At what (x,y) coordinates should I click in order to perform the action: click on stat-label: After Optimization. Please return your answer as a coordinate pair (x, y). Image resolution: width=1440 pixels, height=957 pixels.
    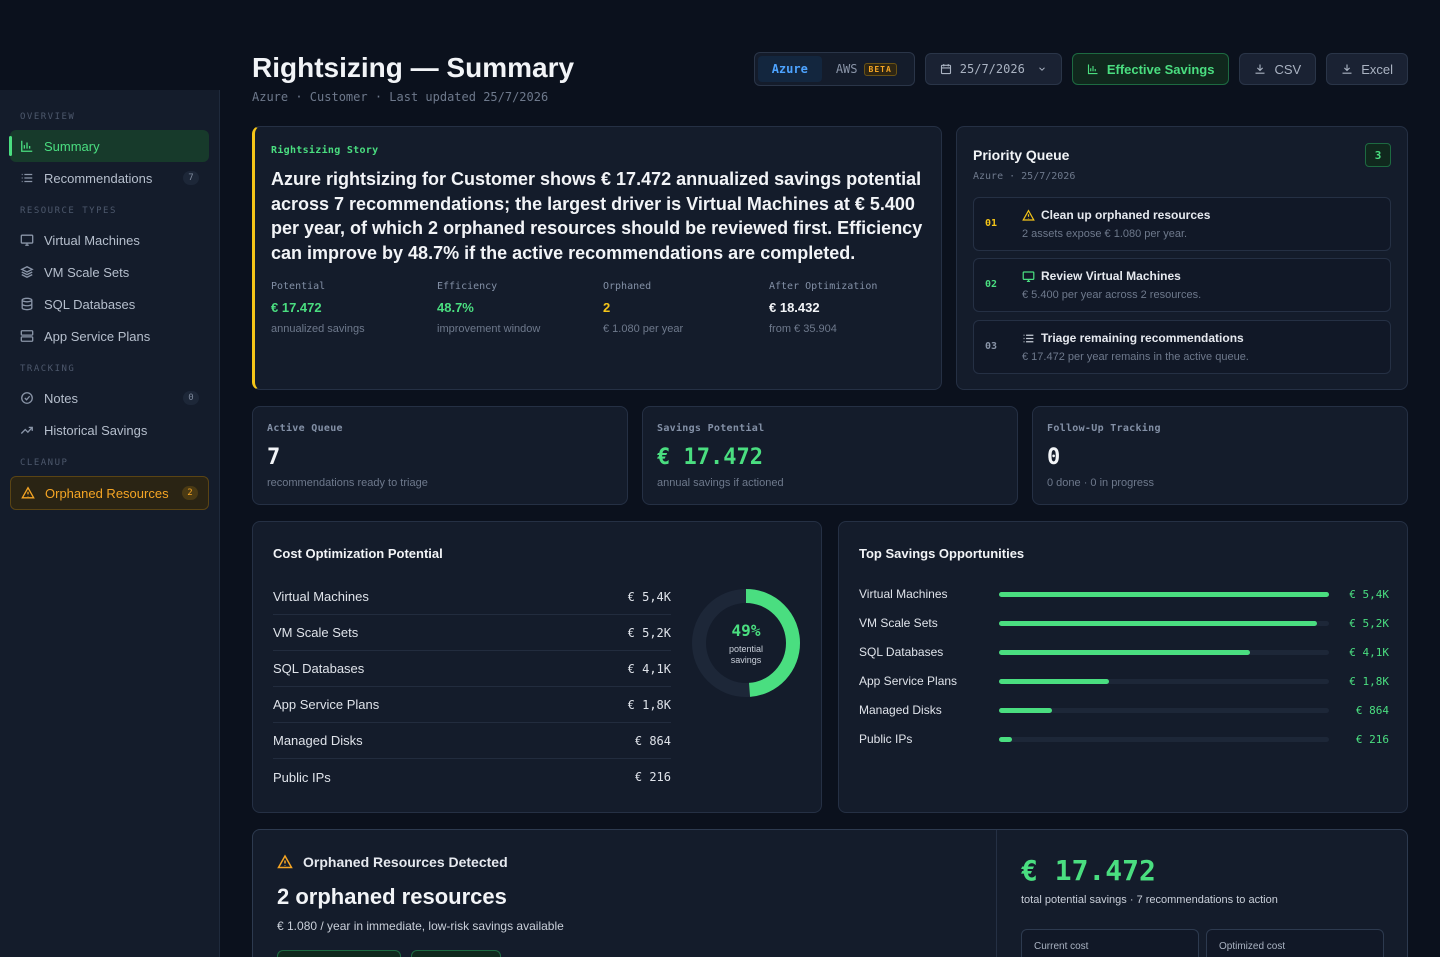
    Looking at the image, I should click on (823, 286).